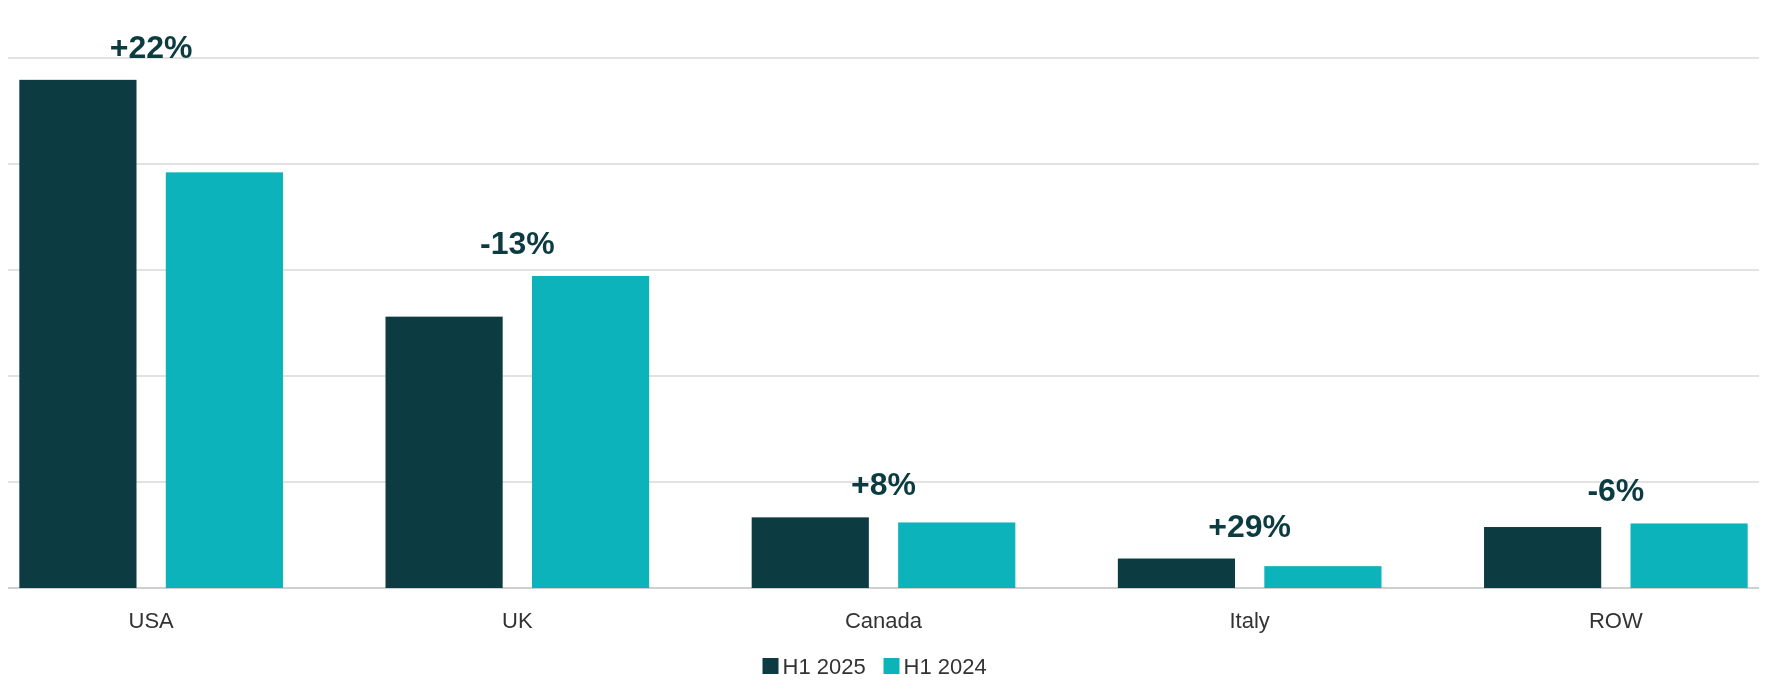 The width and height of the screenshot is (1767, 696). What do you see at coordinates (824, 666) in the screenshot?
I see `legend-label: H1 2025` at bounding box center [824, 666].